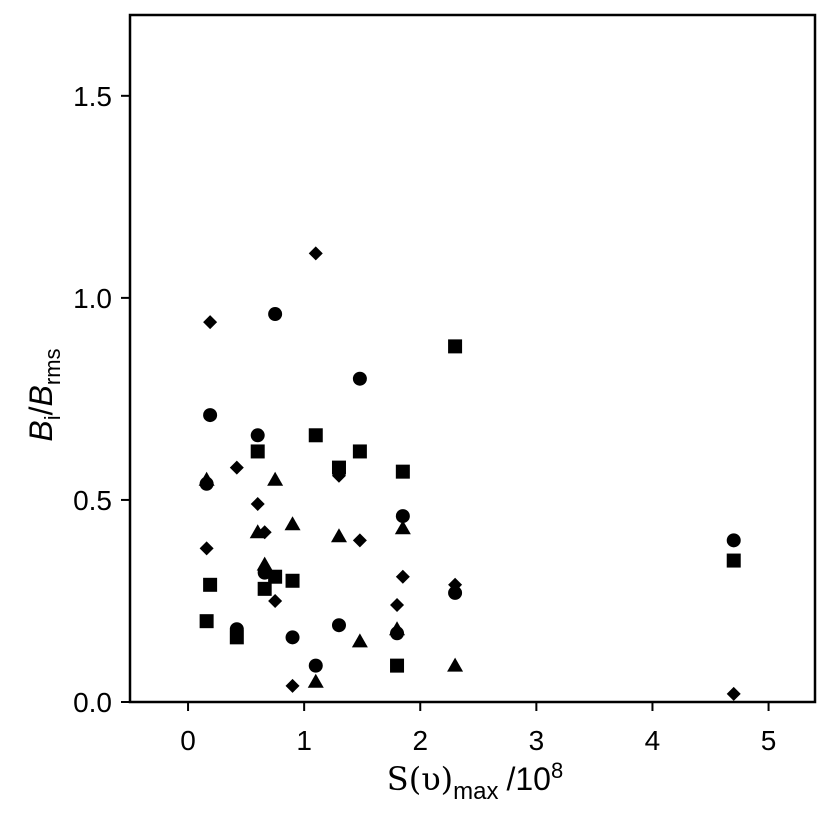  Describe the element at coordinates (478, 729) in the screenshot. I see `x-axis-ticks: 0 1 2 3 4 5` at that location.